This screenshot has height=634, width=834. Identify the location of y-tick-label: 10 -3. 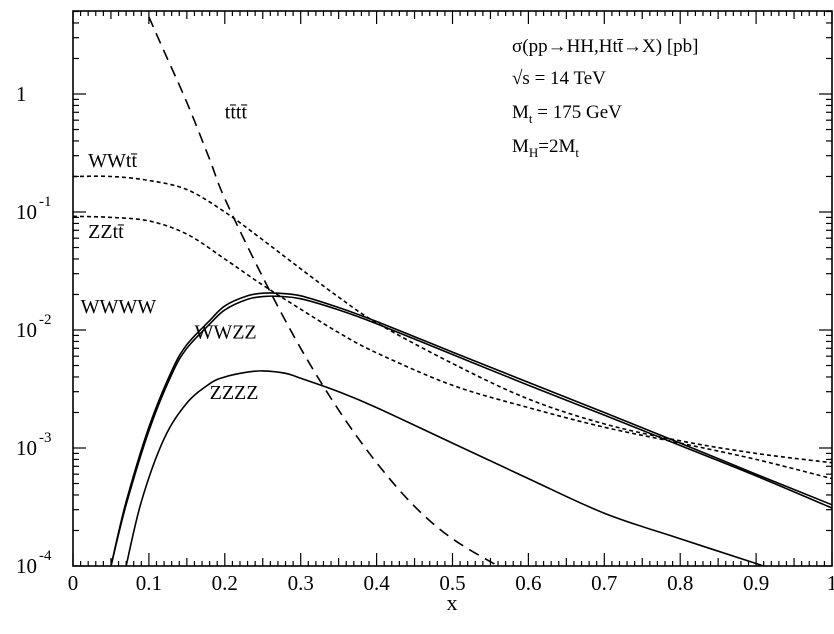
(34, 445).